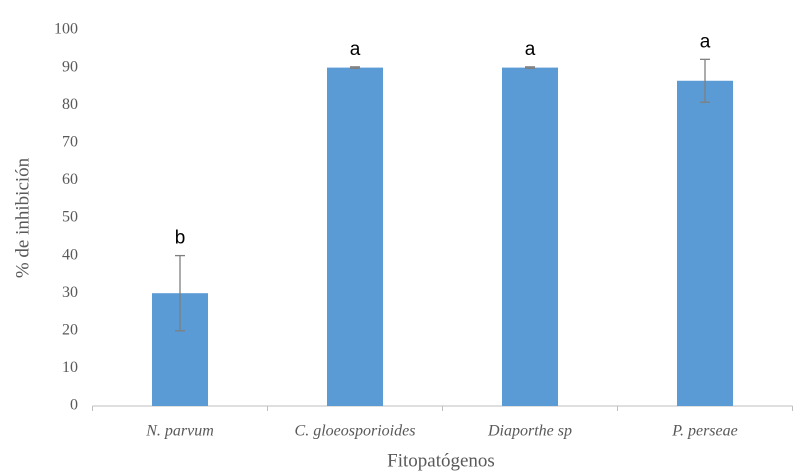 Image resolution: width=800 pixels, height=476 pixels. Describe the element at coordinates (70, 179) in the screenshot. I see `y-tick-label: 60` at that location.